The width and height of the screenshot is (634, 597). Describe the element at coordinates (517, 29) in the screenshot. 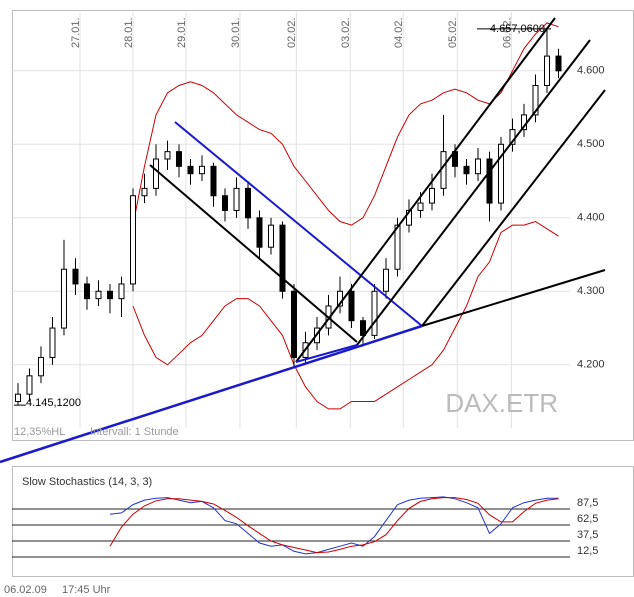

I see `high-label: 4.657,0600` at that location.